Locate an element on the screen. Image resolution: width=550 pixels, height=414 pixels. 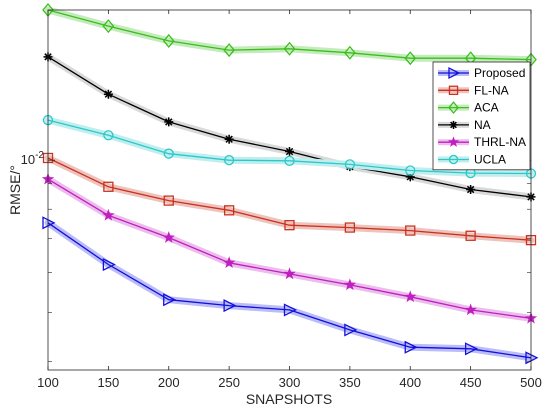
x-tick-label: 200 is located at coordinates (169, 382).